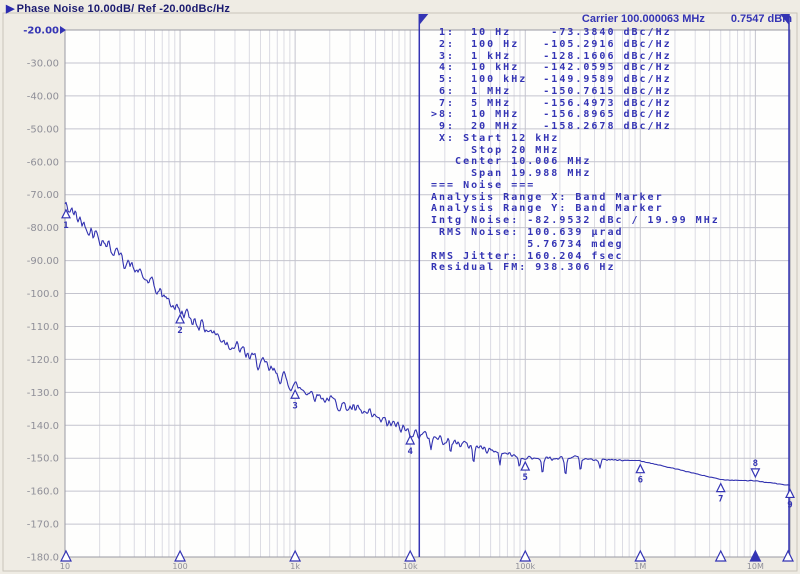 Image resolution: width=800 pixels, height=574 pixels. I want to click on y-axis-label: -110.0, so click(43, 327).